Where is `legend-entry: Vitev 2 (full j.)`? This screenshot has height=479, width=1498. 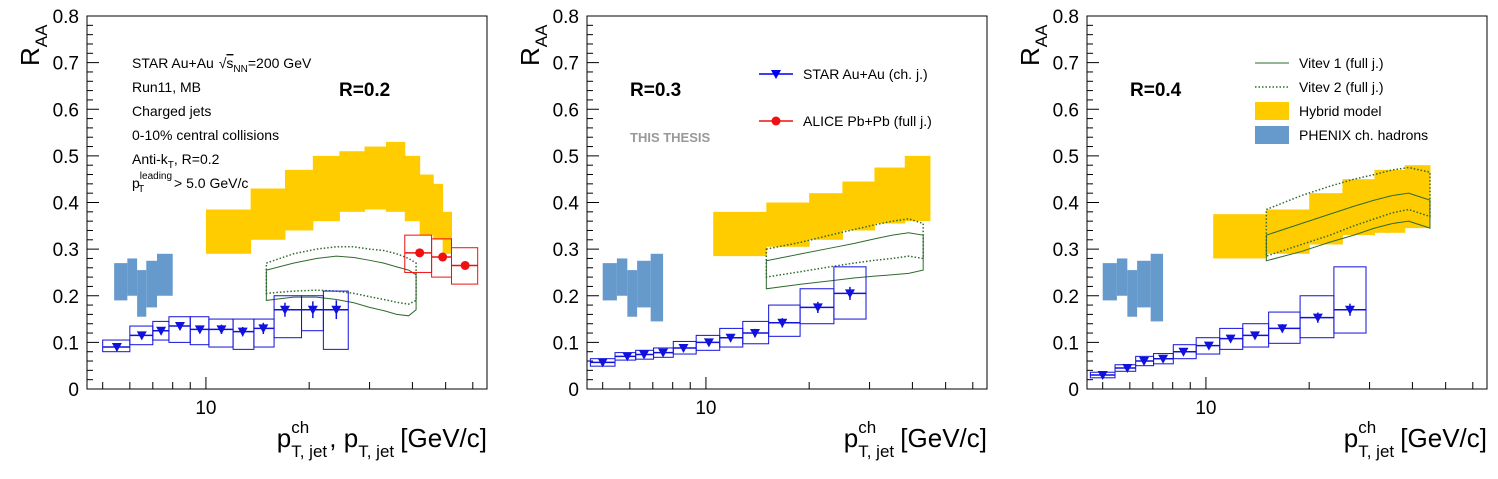
legend-entry: Vitev 2 (full j.) is located at coordinates (1319, 87).